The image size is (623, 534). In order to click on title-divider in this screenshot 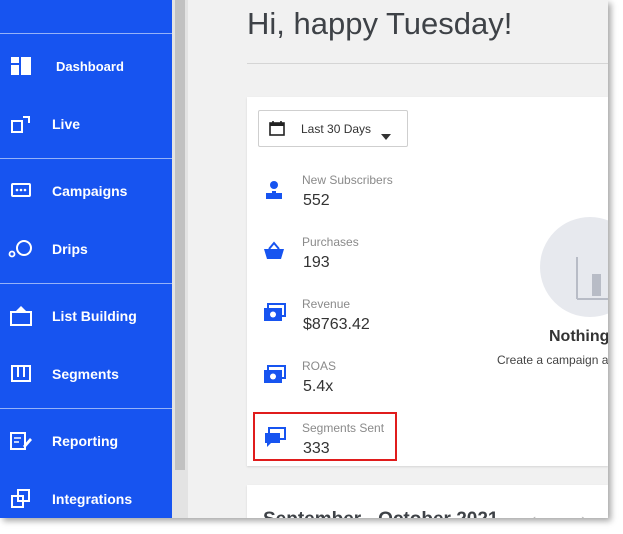, I will do `click(427, 63)`.